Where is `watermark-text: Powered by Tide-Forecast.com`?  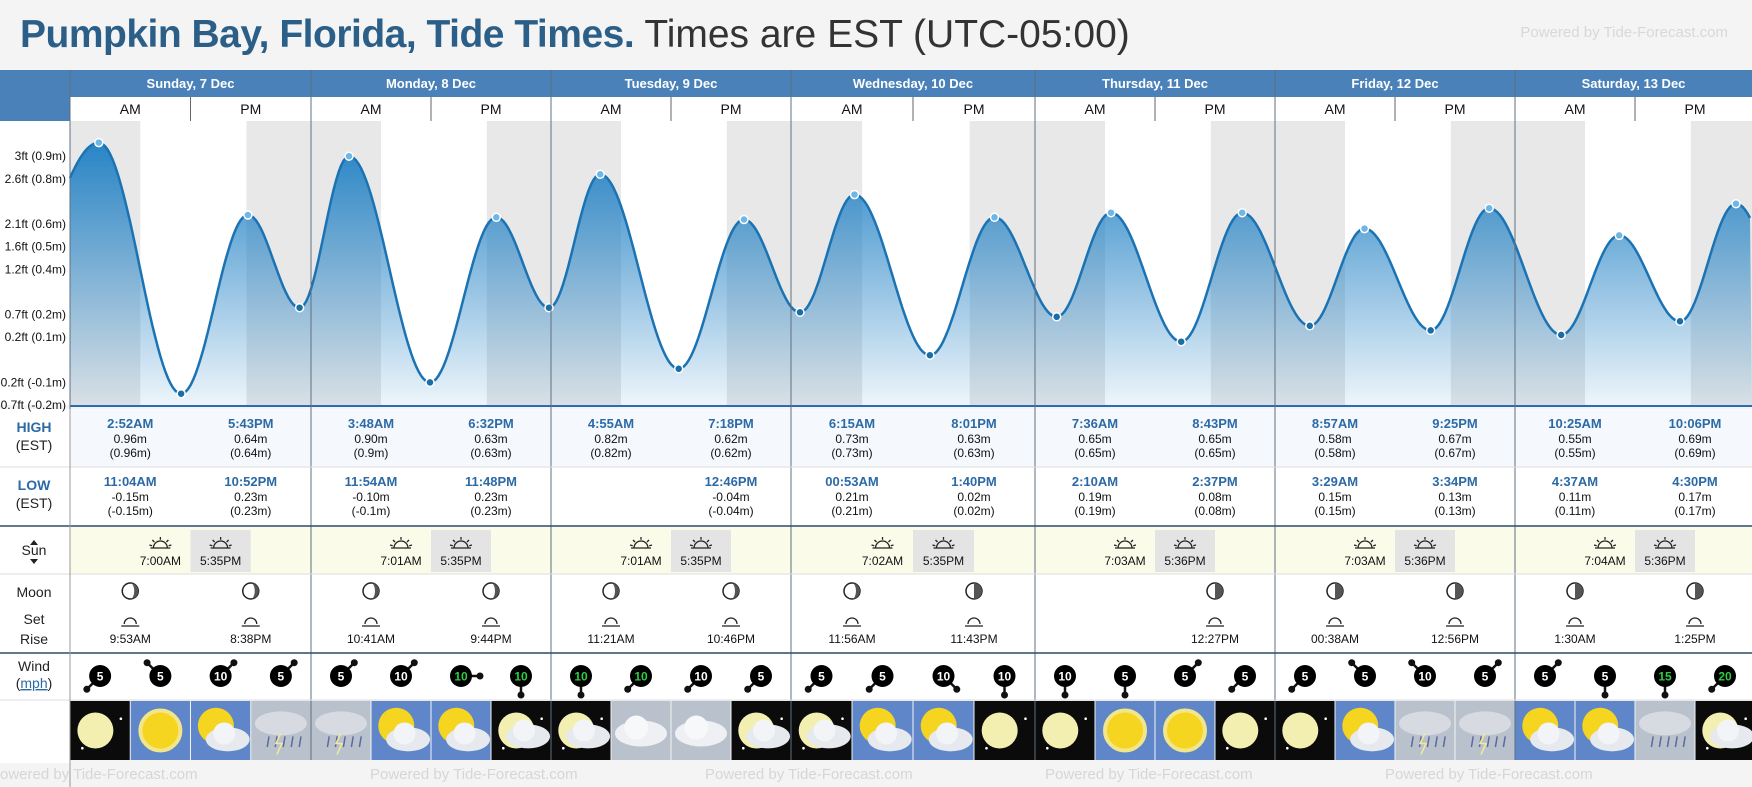 watermark-text: Powered by Tide-Forecast.com is located at coordinates (809, 774).